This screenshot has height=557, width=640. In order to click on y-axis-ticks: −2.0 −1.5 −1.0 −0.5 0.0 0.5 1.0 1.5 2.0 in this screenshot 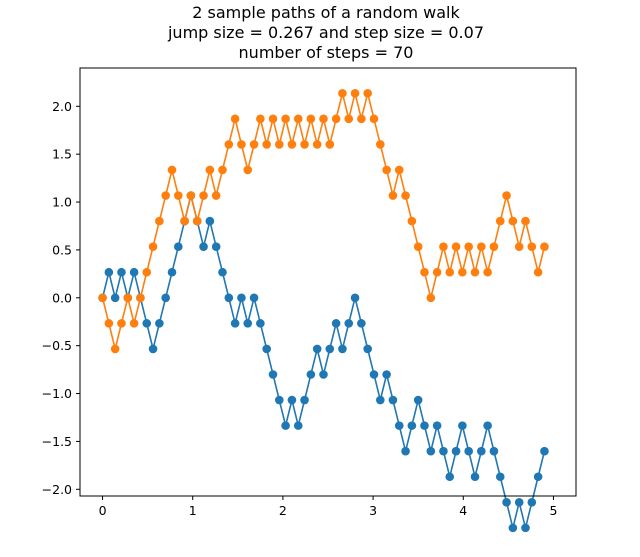, I will do `click(61, 298)`.